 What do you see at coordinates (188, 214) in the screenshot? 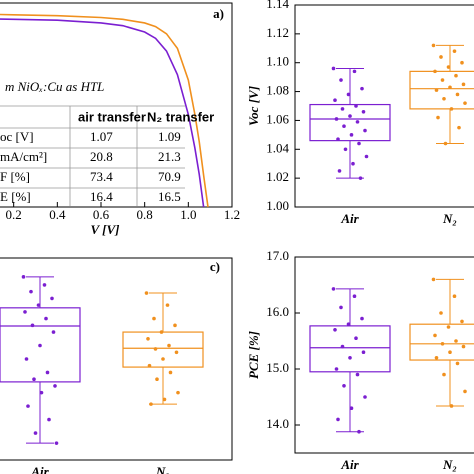
I see `x-tick-label: 1.0` at bounding box center [188, 214].